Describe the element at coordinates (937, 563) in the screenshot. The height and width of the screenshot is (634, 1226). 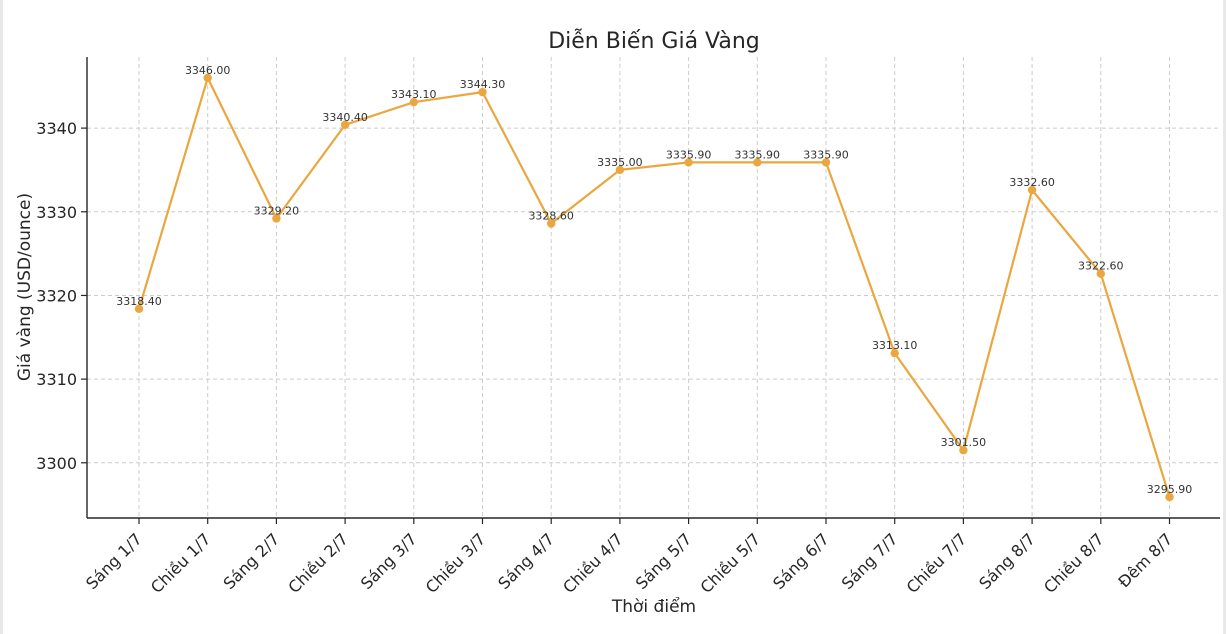
I see `x-tick-label: Chiều 7/7` at that location.